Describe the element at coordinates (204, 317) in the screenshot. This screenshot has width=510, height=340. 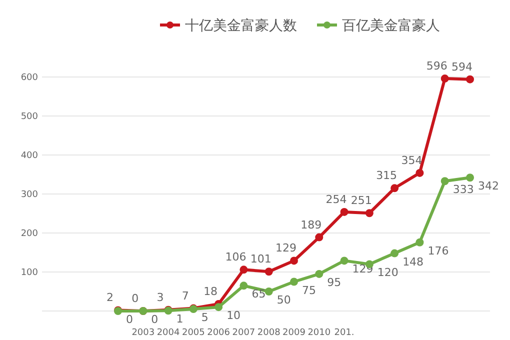
I see `data-label: 5` at that location.